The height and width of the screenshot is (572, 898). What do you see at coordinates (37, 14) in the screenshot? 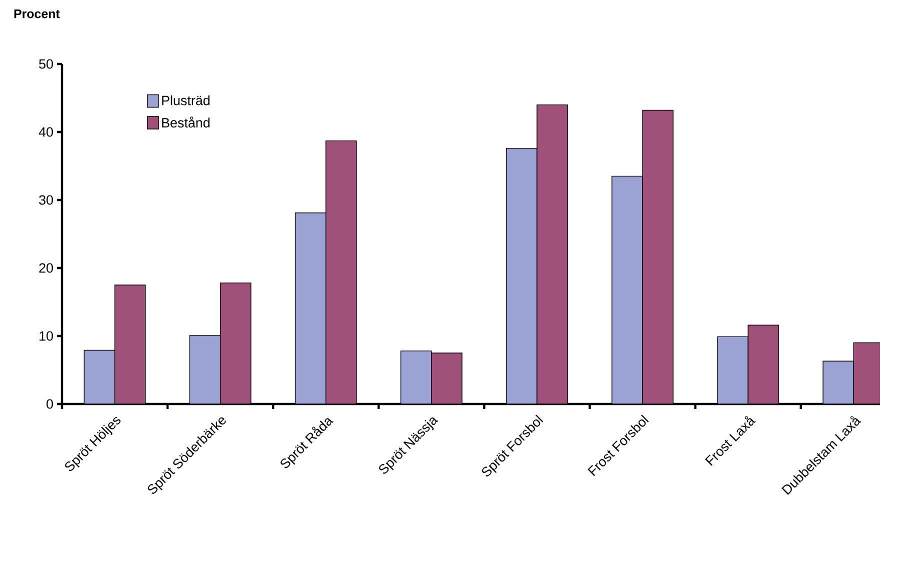
I see `y-axis-title: Procent` at bounding box center [37, 14].